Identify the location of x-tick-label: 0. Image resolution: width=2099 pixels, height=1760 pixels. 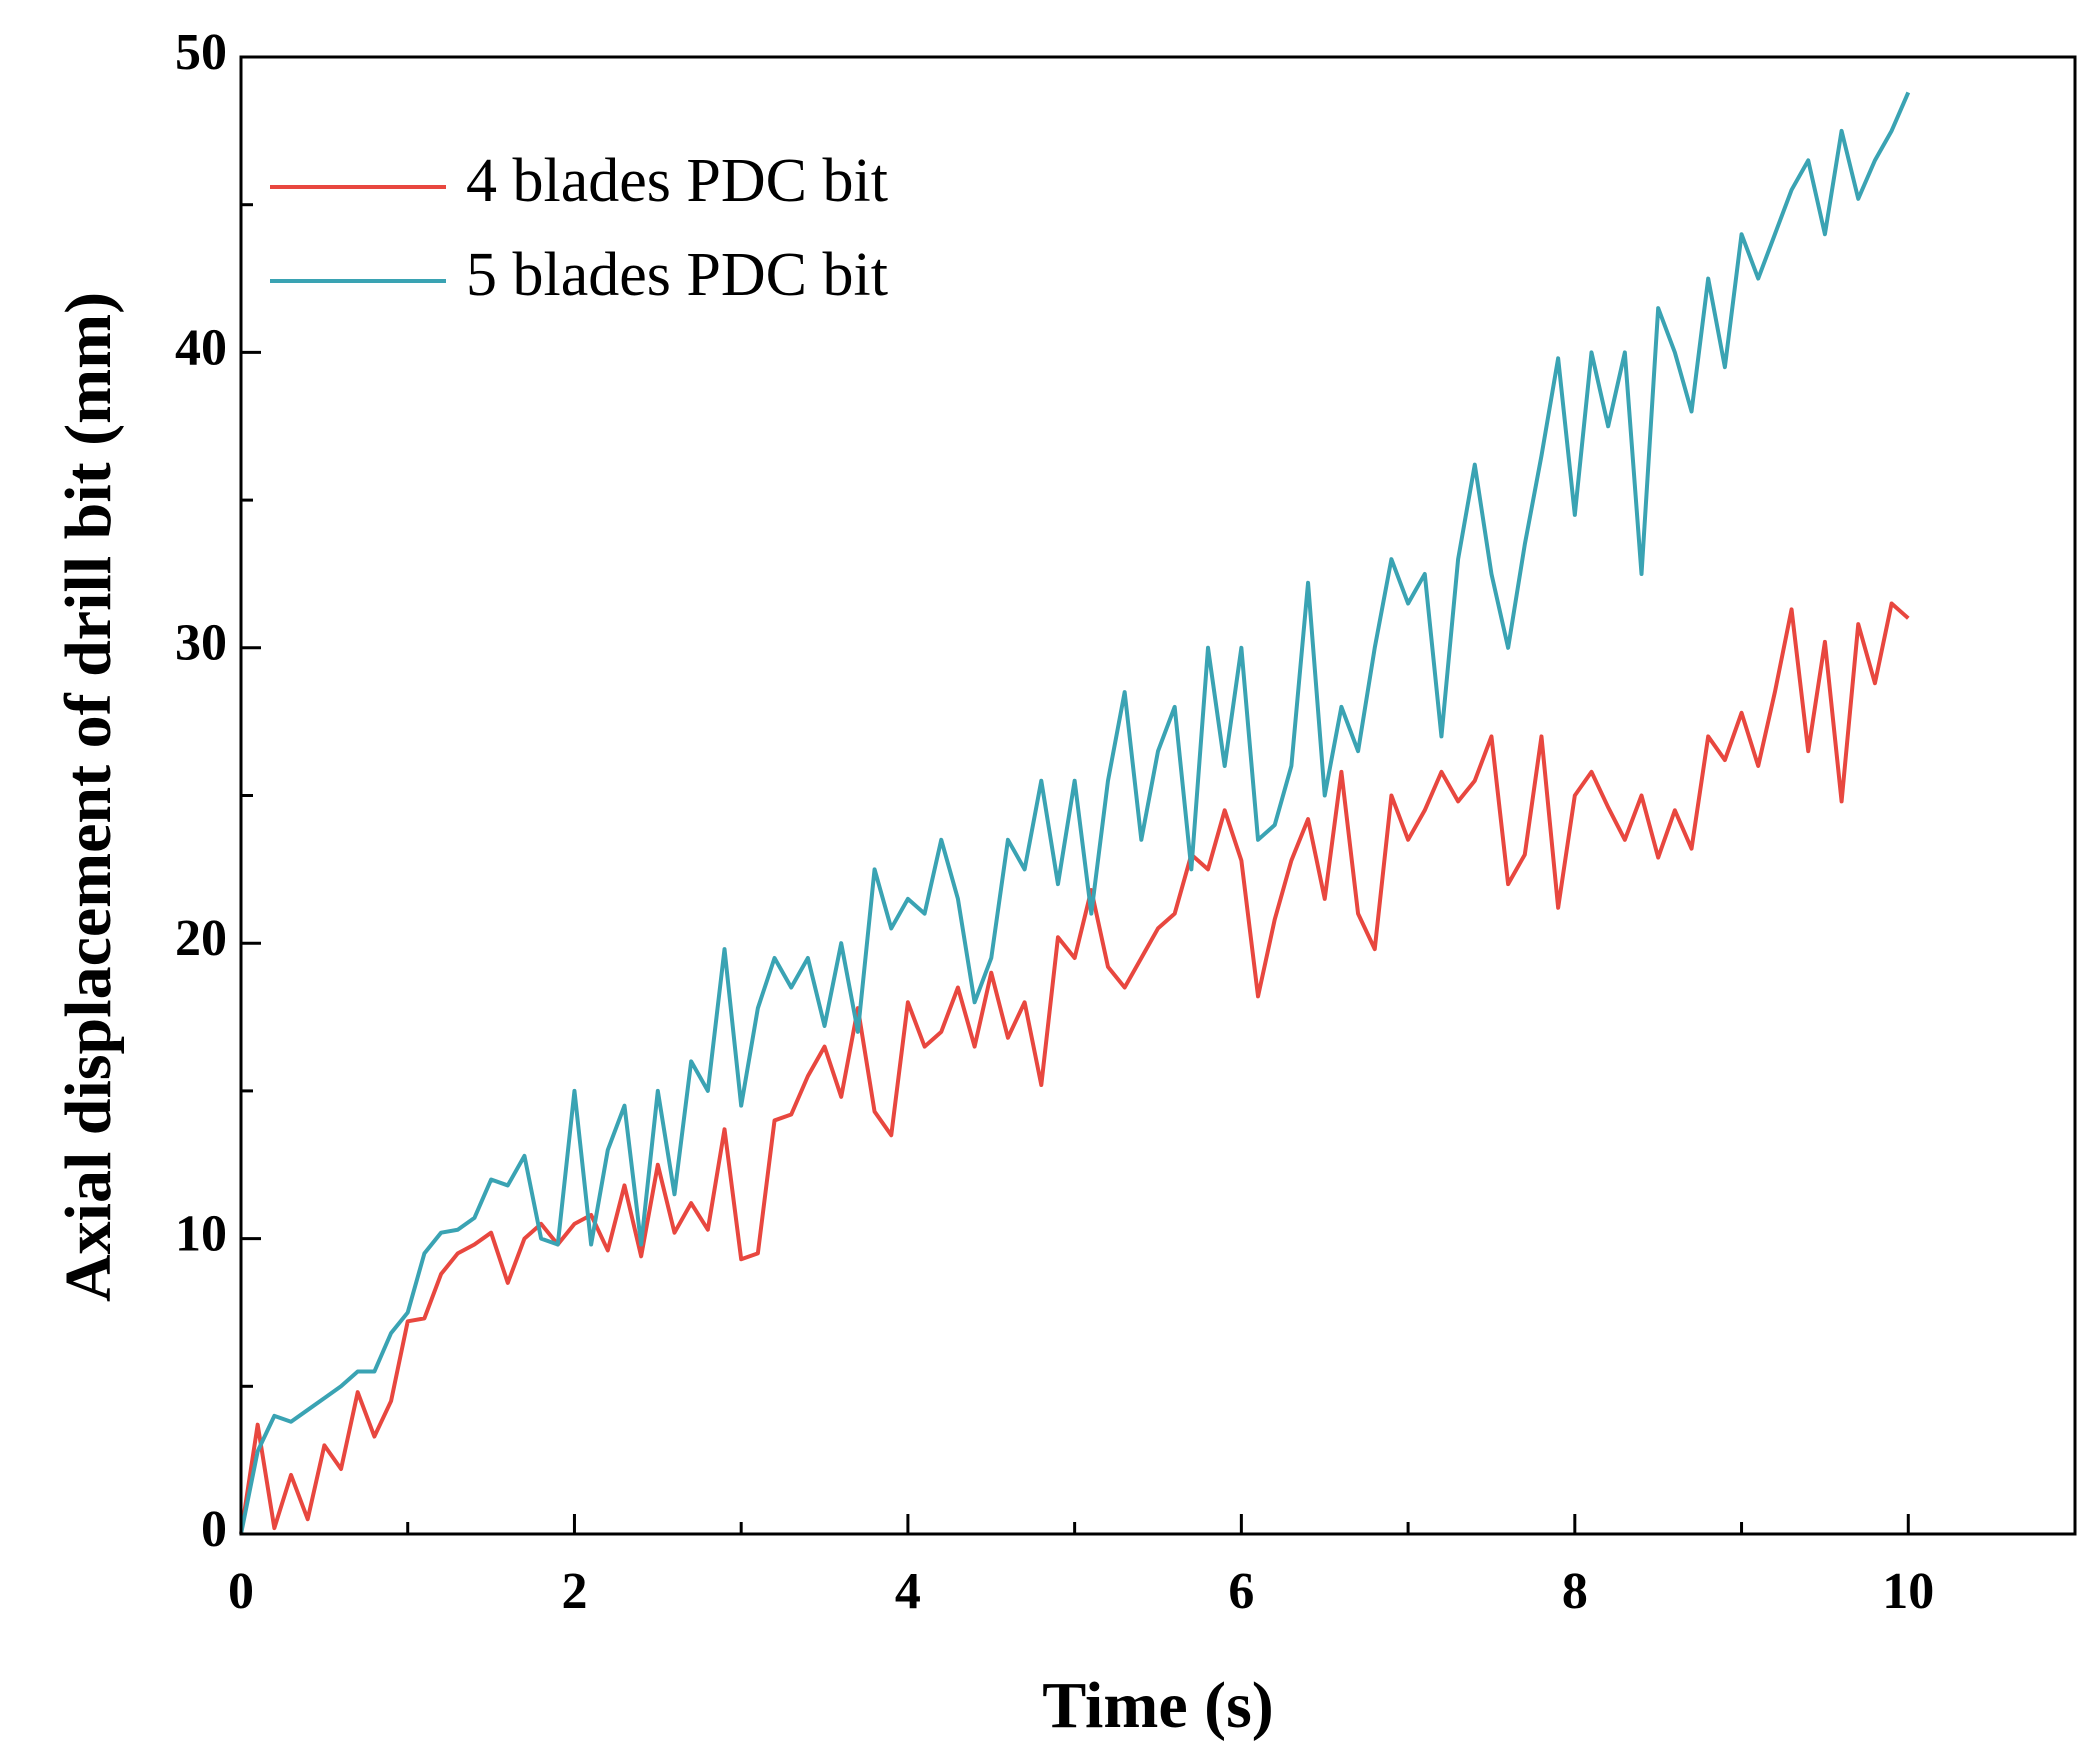
(241, 1591).